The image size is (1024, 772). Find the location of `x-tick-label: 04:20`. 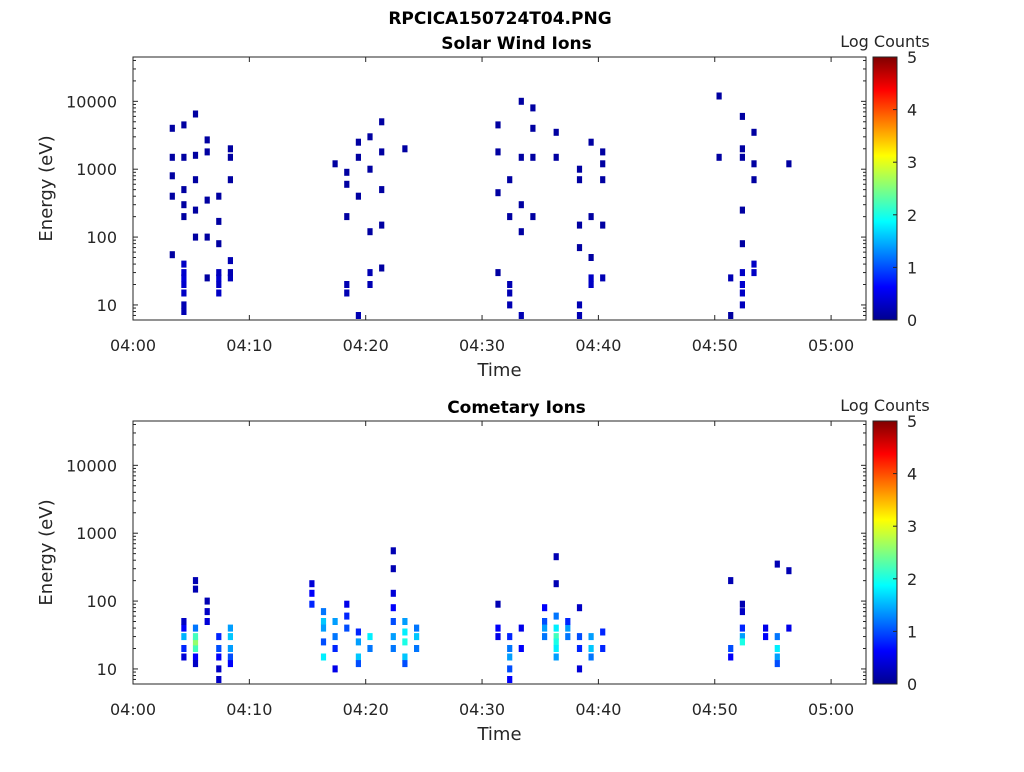

x-tick-label: 04:20 is located at coordinates (366, 345).